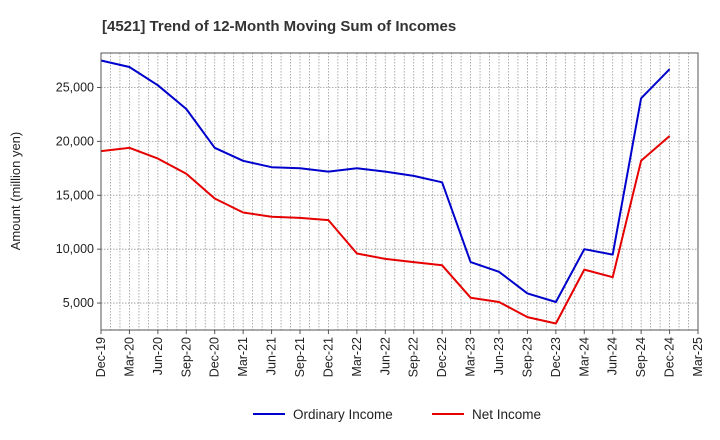  Describe the element at coordinates (75, 249) in the screenshot. I see `y-tick-label: 10,000` at that location.